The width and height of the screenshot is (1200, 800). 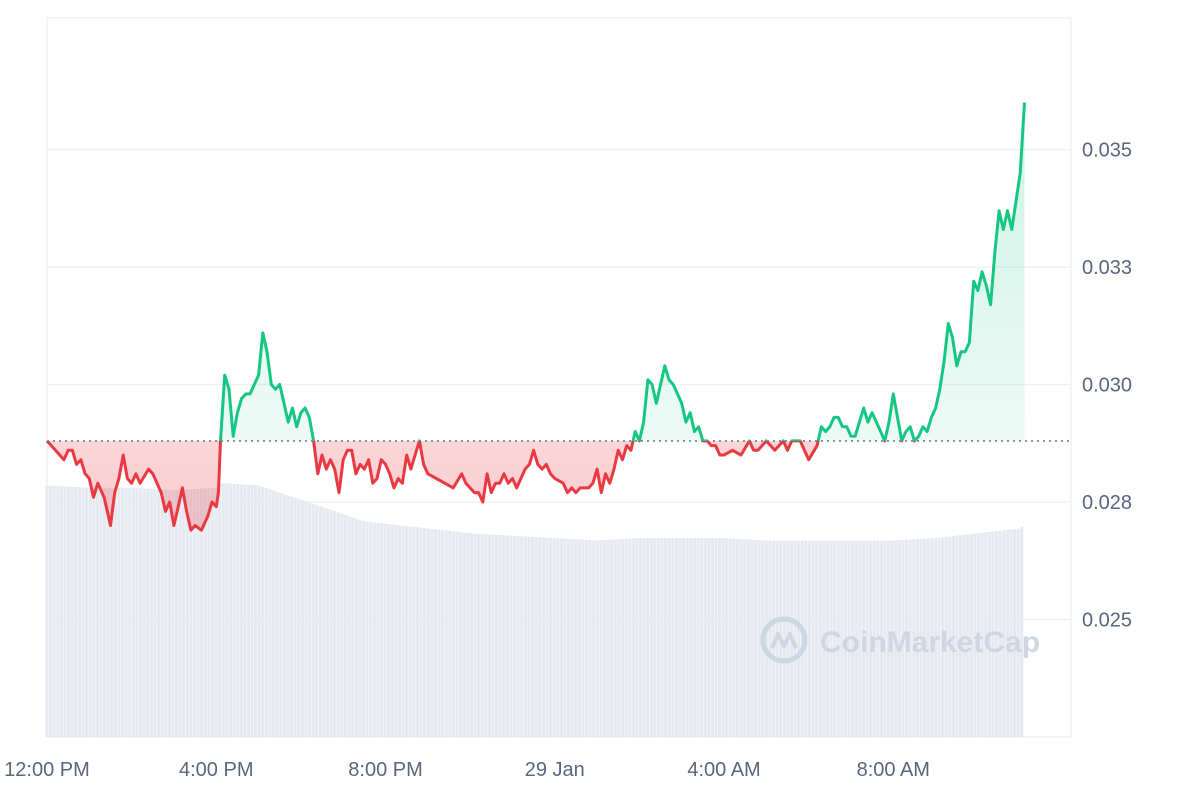 I want to click on y-tick-label: 0.033, so click(x=1107, y=268).